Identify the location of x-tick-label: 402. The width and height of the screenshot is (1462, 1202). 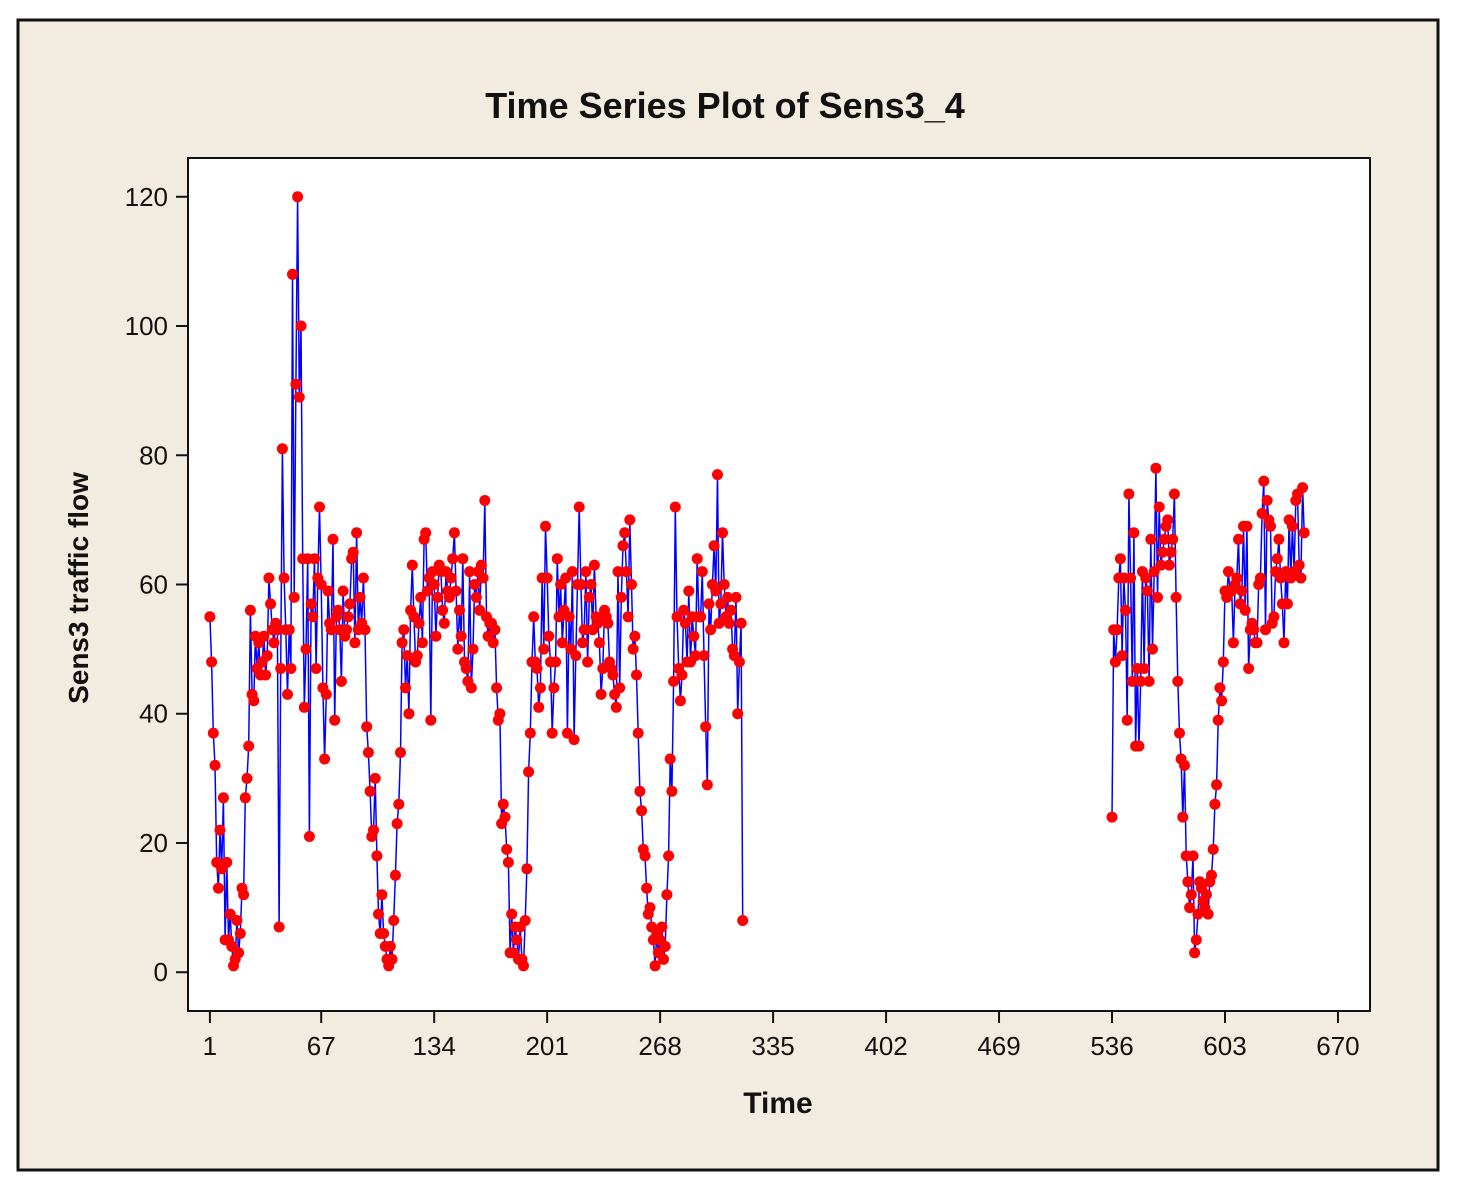
(885, 1046).